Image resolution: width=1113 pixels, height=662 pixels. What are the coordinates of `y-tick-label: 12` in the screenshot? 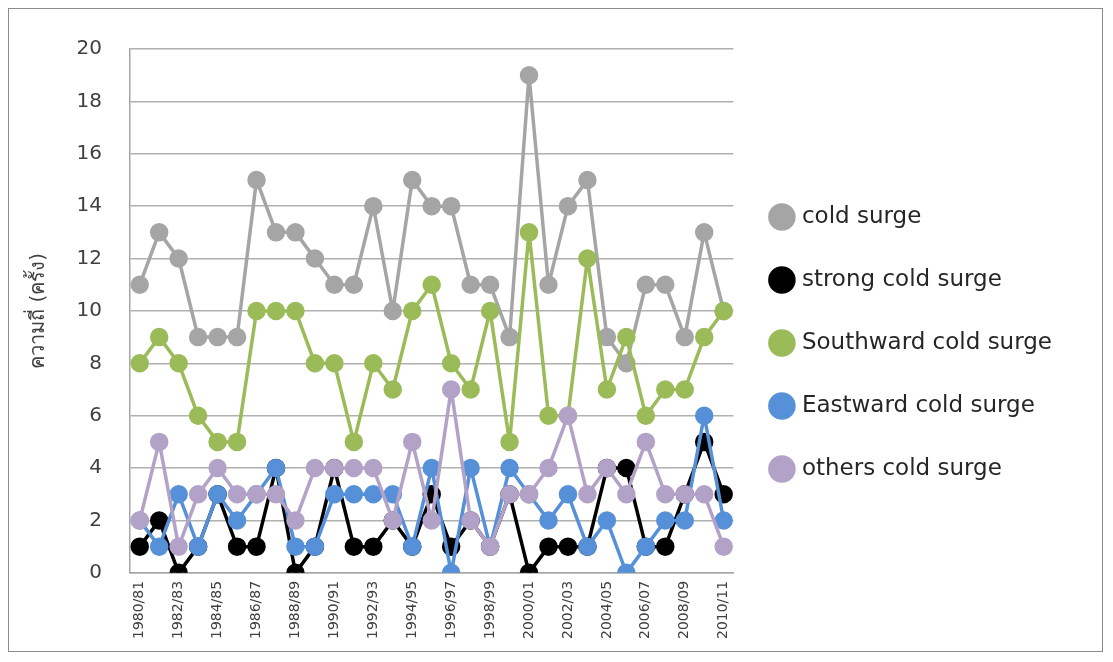 It's located at (89, 256).